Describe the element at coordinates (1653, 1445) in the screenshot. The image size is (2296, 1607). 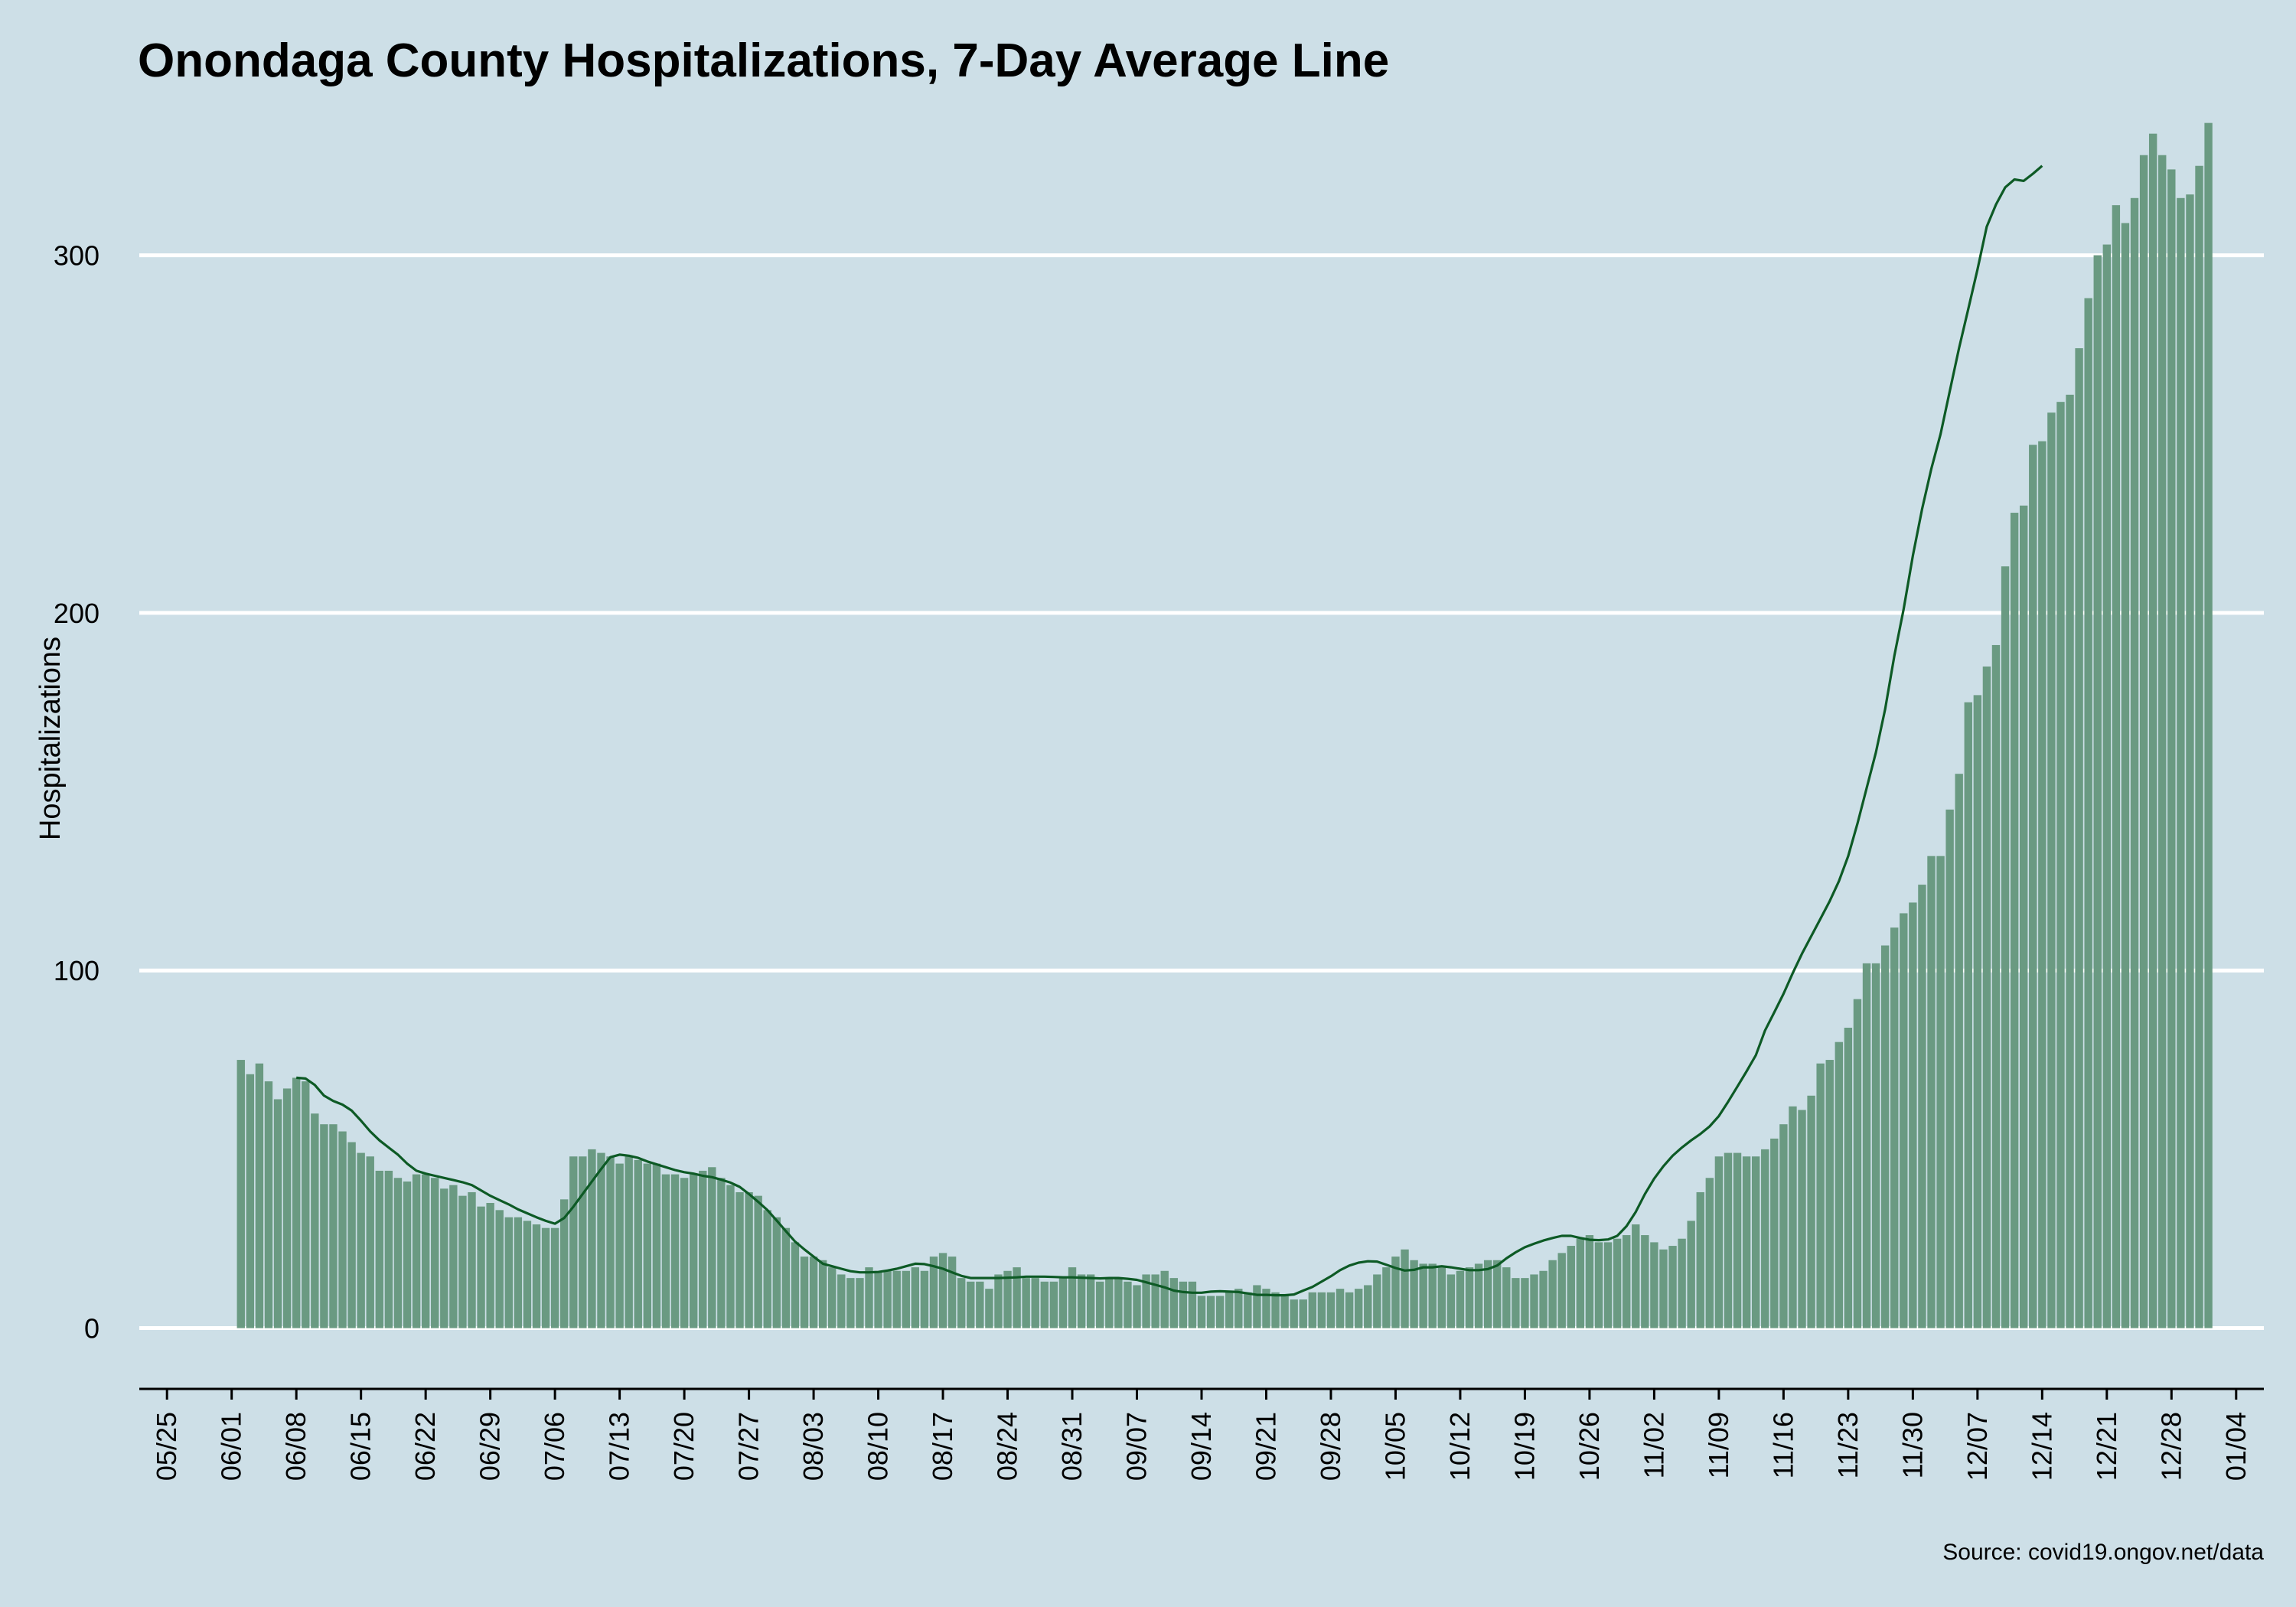
I see `x-tick-label: 11/02` at that location.